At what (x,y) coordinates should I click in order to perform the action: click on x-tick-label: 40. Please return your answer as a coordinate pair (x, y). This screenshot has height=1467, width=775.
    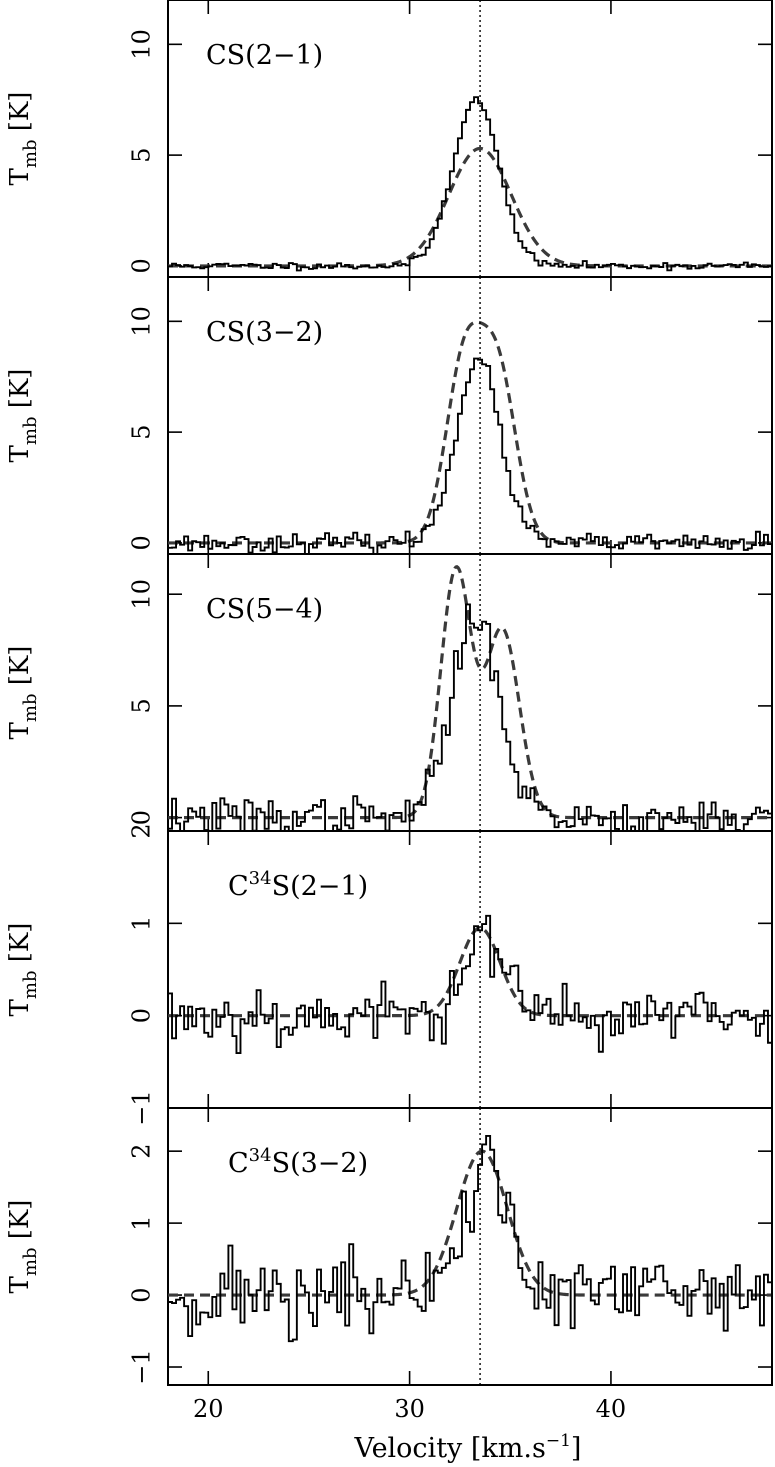
    Looking at the image, I should click on (611, 1409).